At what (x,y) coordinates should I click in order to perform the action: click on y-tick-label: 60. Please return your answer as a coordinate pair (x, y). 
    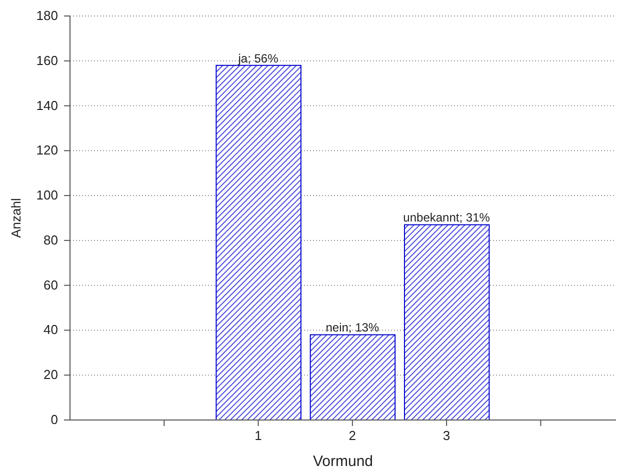
    Looking at the image, I should click on (51, 284).